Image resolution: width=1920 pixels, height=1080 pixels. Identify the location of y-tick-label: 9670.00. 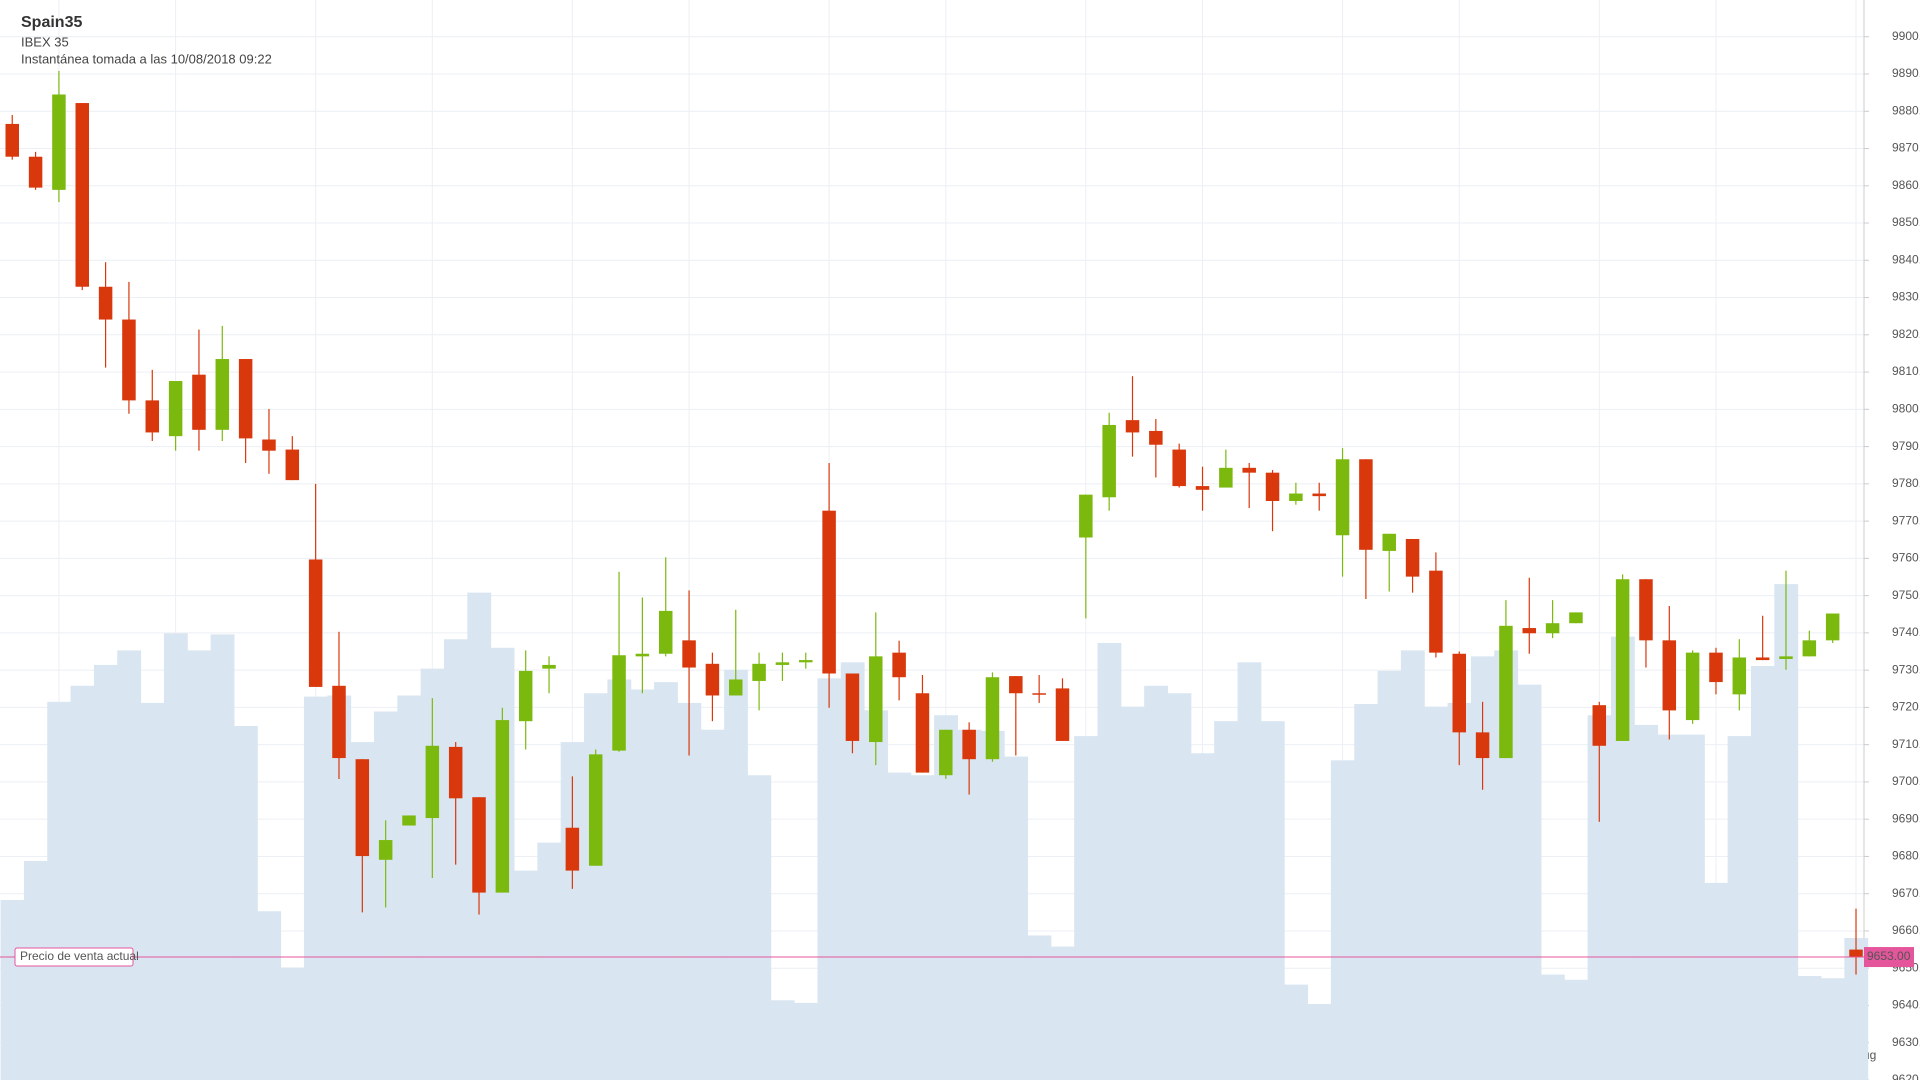
(1906, 893).